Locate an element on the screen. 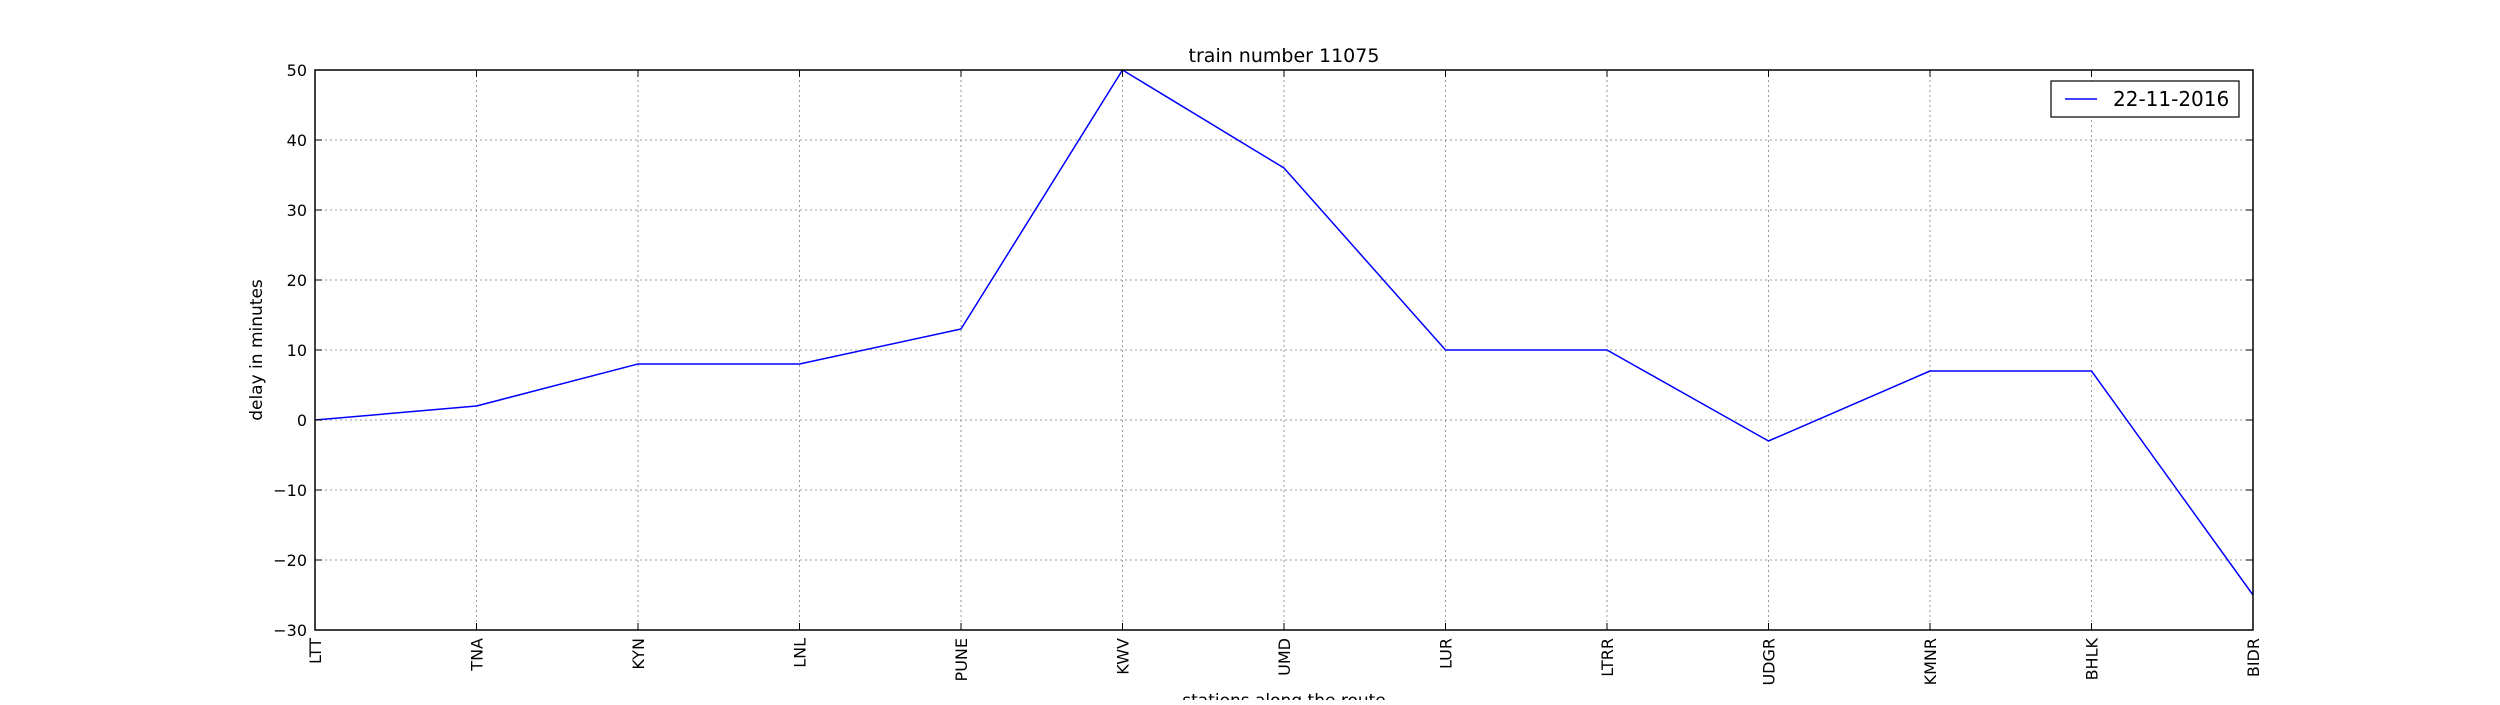 This screenshot has height=705, width=2500. x-axis-label: stations along the route is located at coordinates (1284, 695).